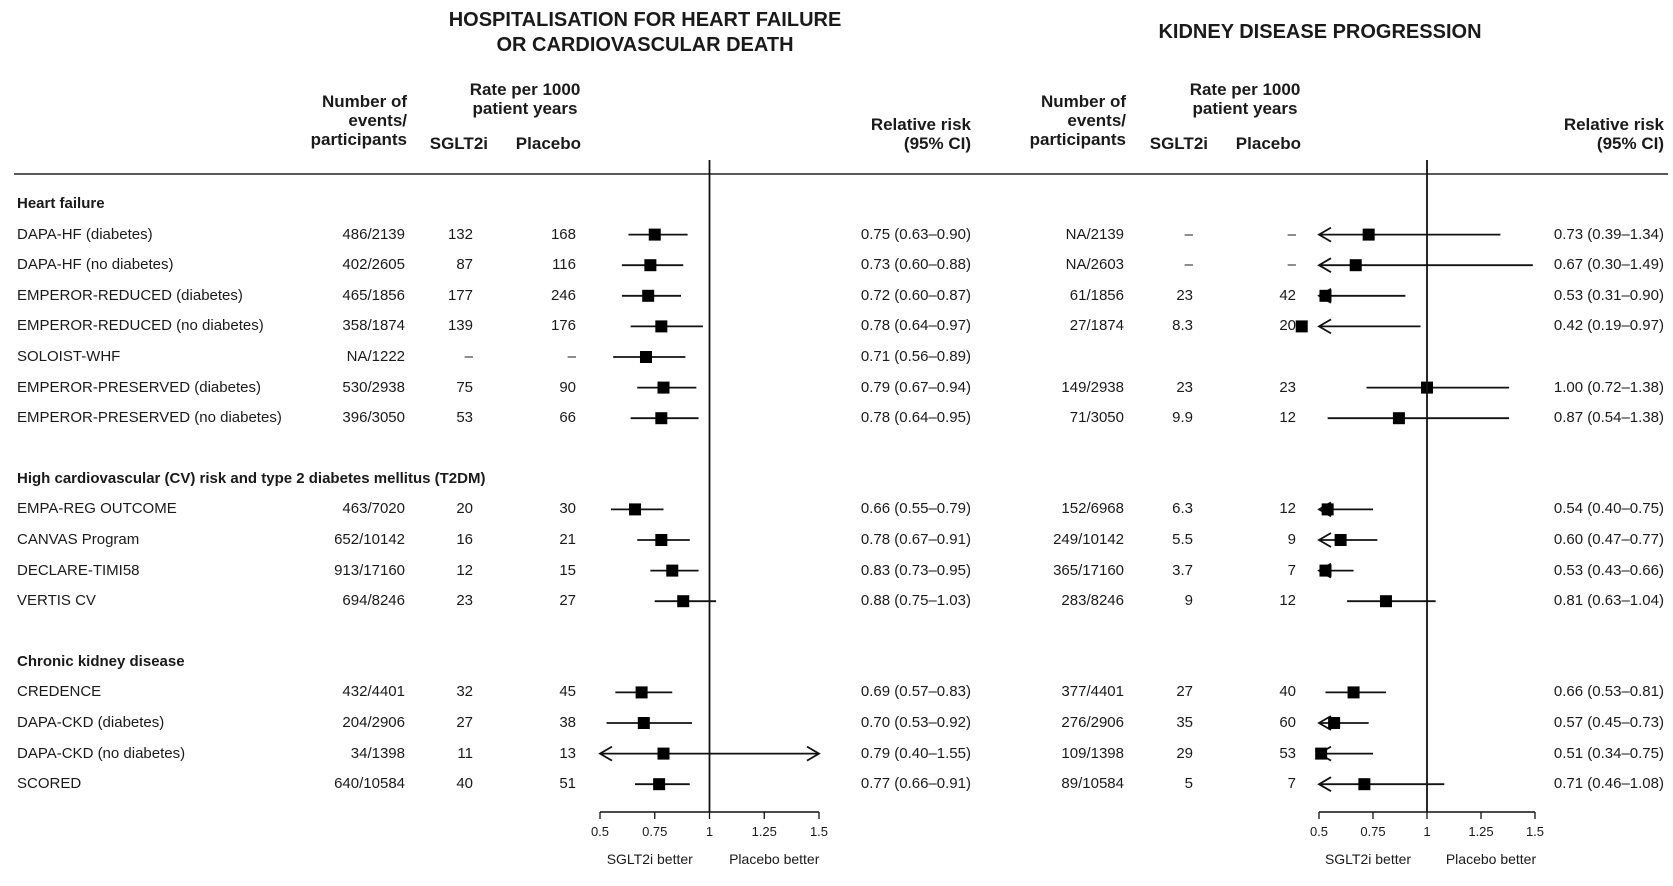 This screenshot has width=1673, height=886. I want to click on hf-tick-label: 1.25, so click(764, 831).